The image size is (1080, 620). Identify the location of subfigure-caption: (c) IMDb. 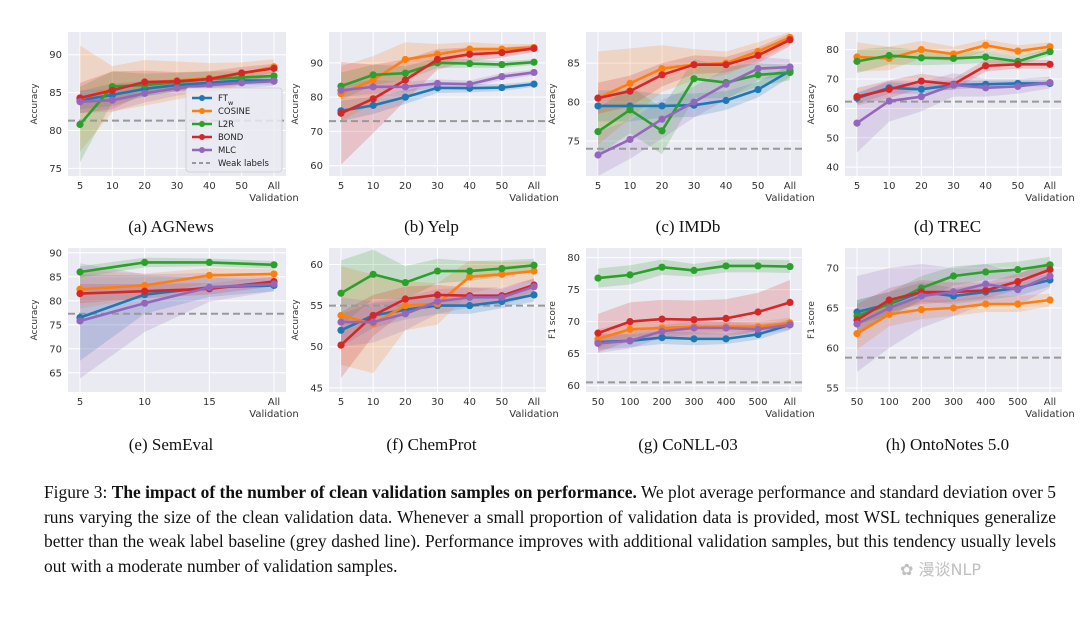
(688, 226).